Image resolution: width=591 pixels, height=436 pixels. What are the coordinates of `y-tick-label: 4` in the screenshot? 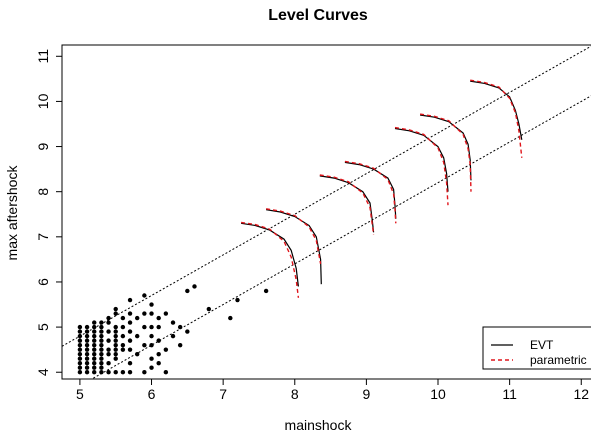 It's located at (43, 372).